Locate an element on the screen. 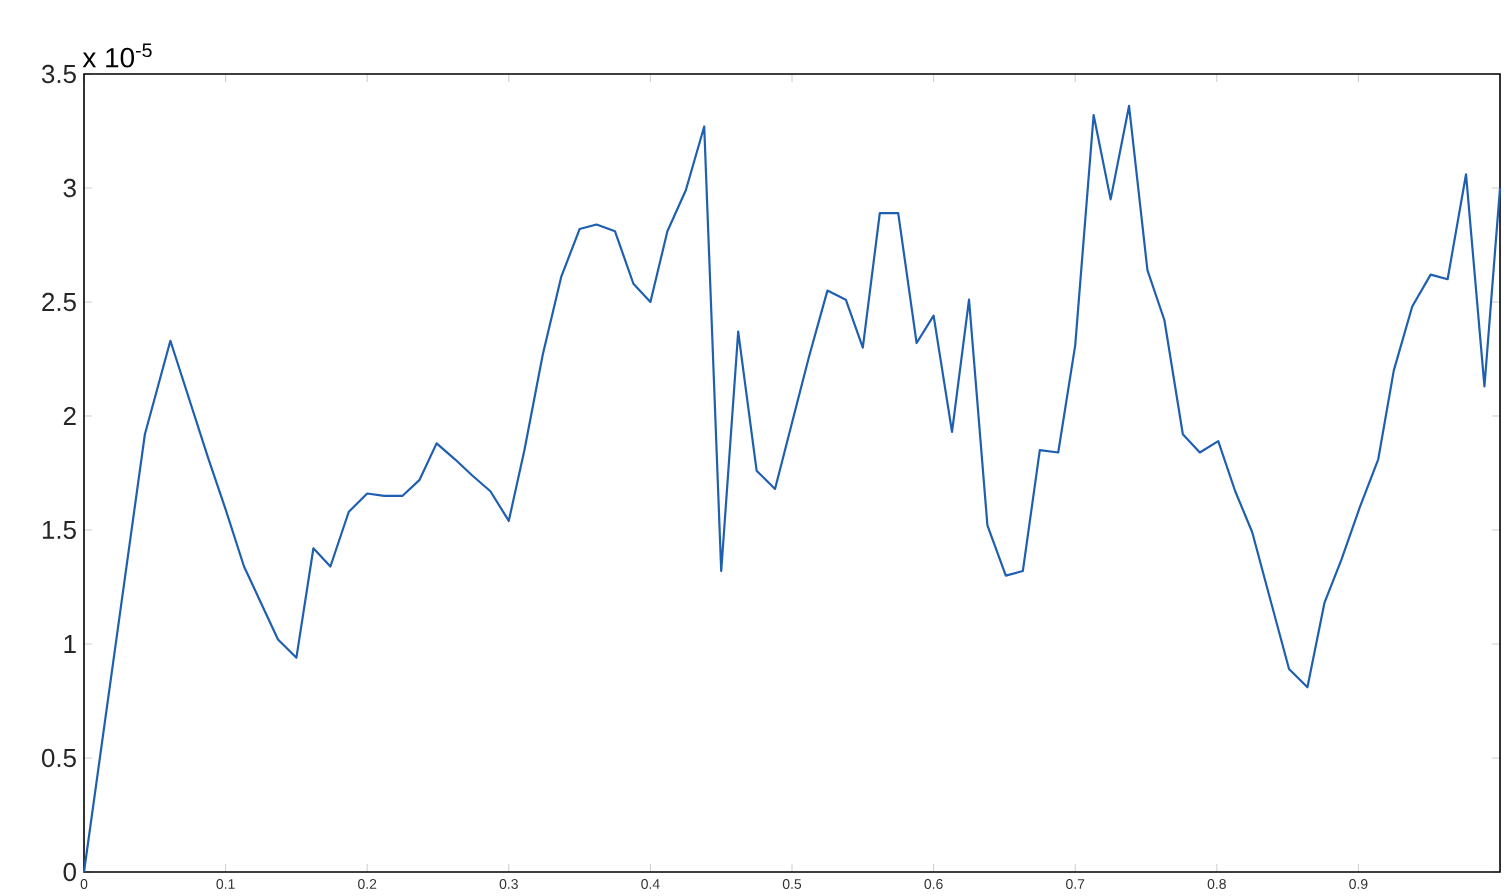  y-tick-label: 2.5 is located at coordinates (59, 302).